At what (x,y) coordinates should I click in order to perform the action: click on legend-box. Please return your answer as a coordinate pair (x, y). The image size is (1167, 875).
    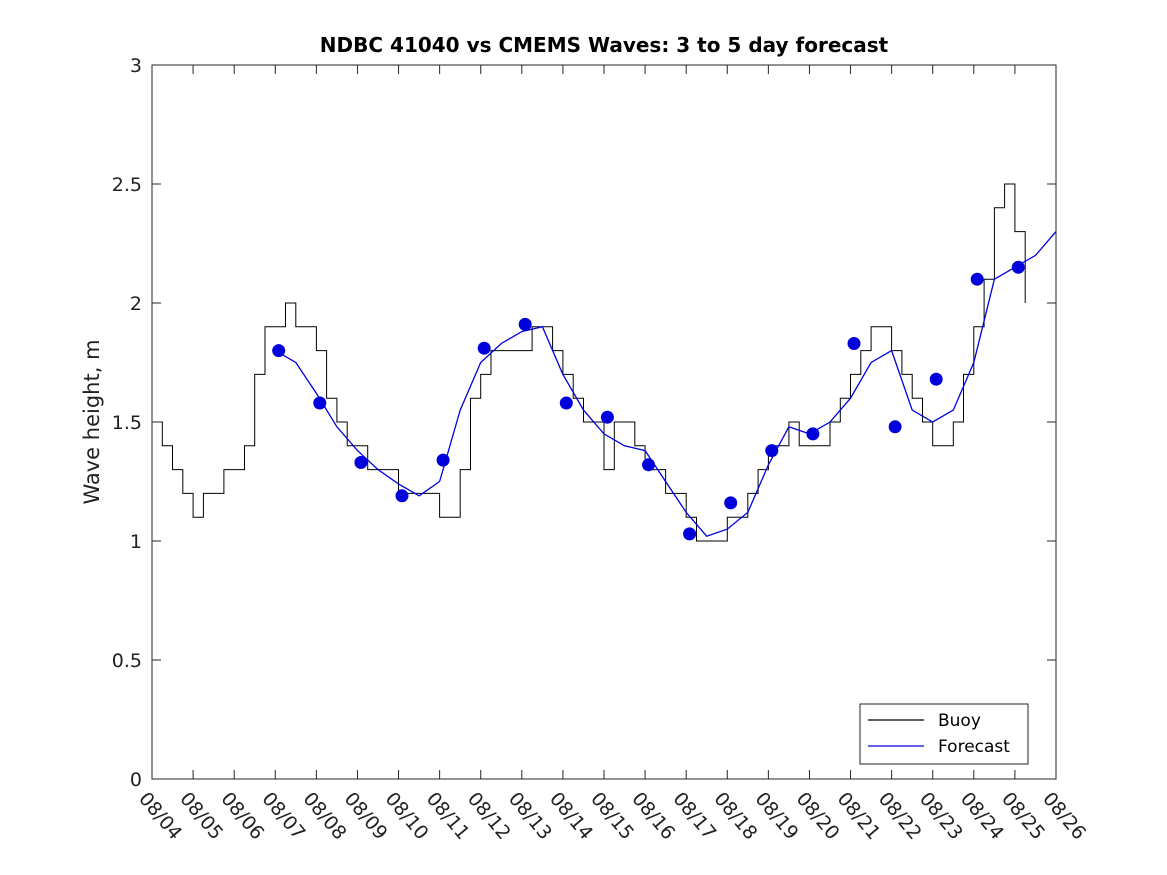
    Looking at the image, I should click on (944, 734).